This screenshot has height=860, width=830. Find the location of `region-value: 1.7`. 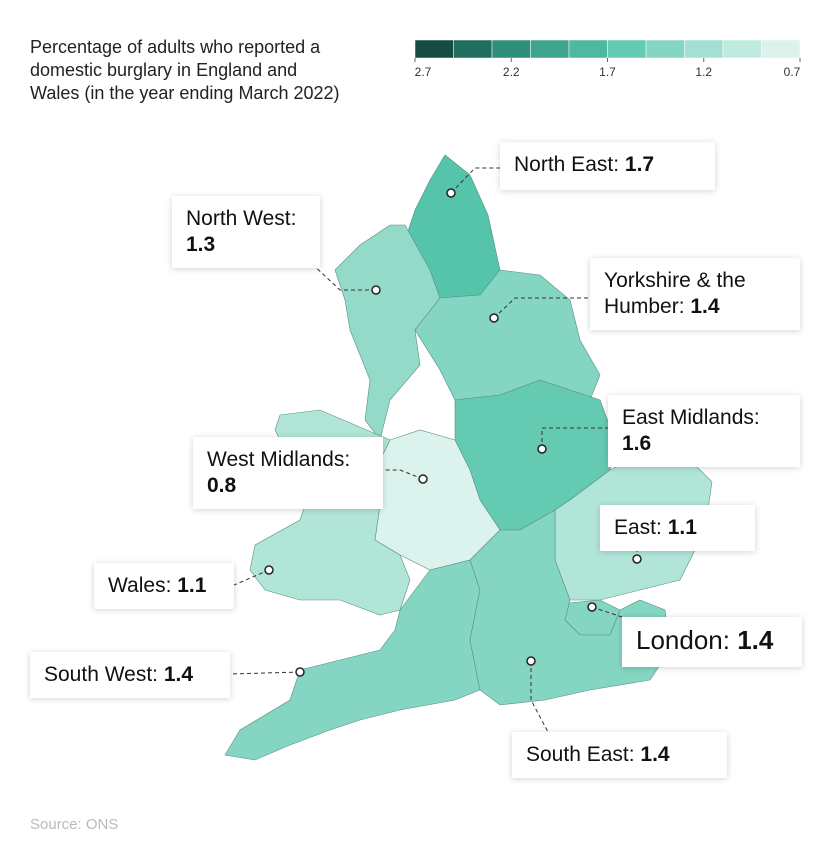

region-value: 1.7 is located at coordinates (639, 164).